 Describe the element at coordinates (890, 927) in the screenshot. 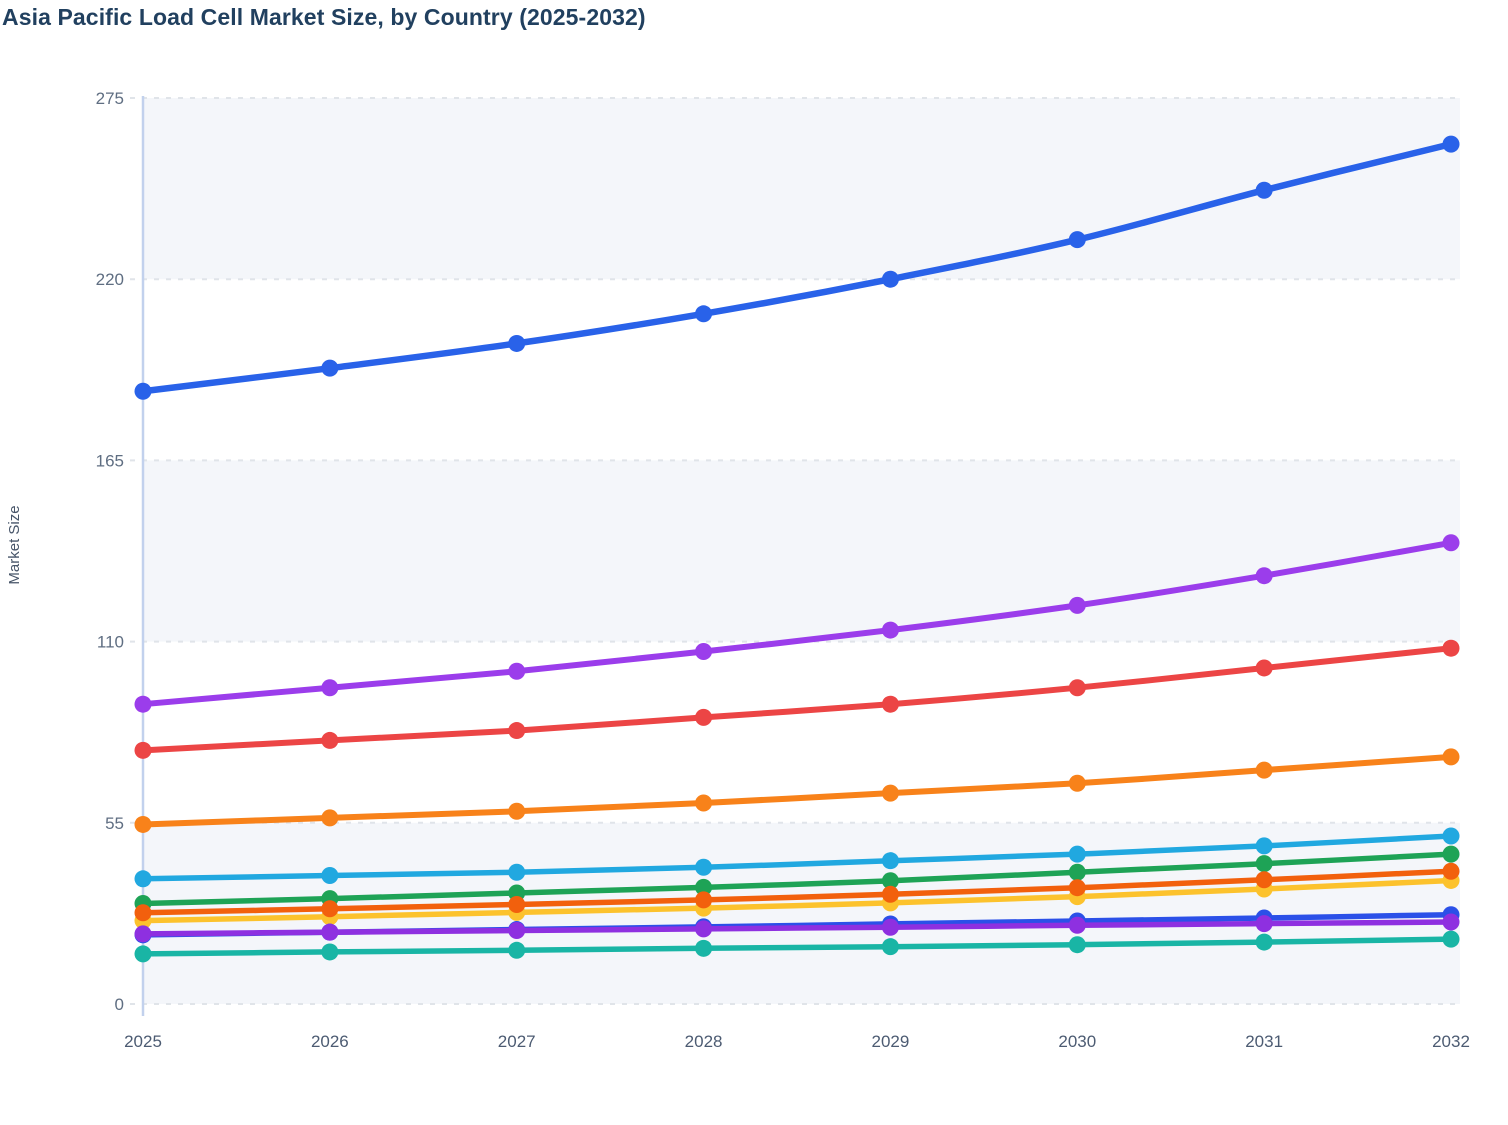

I see `series-10-violet-point-2029` at that location.